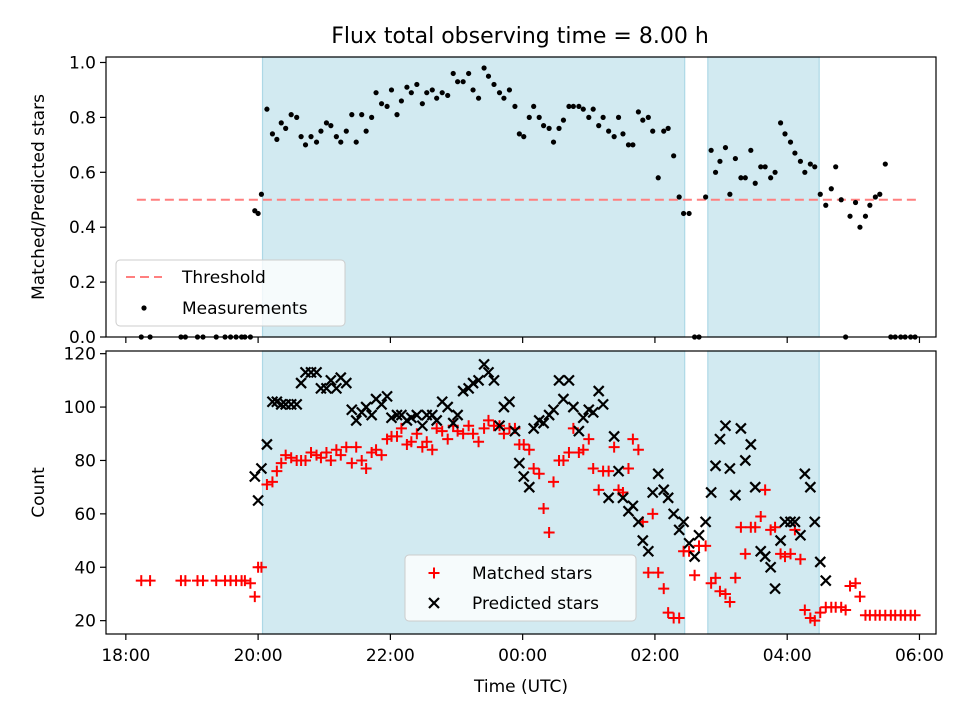 Image resolution: width=960 pixels, height=720 pixels. Describe the element at coordinates (80, 408) in the screenshot. I see `y-tick-label: 100` at that location.